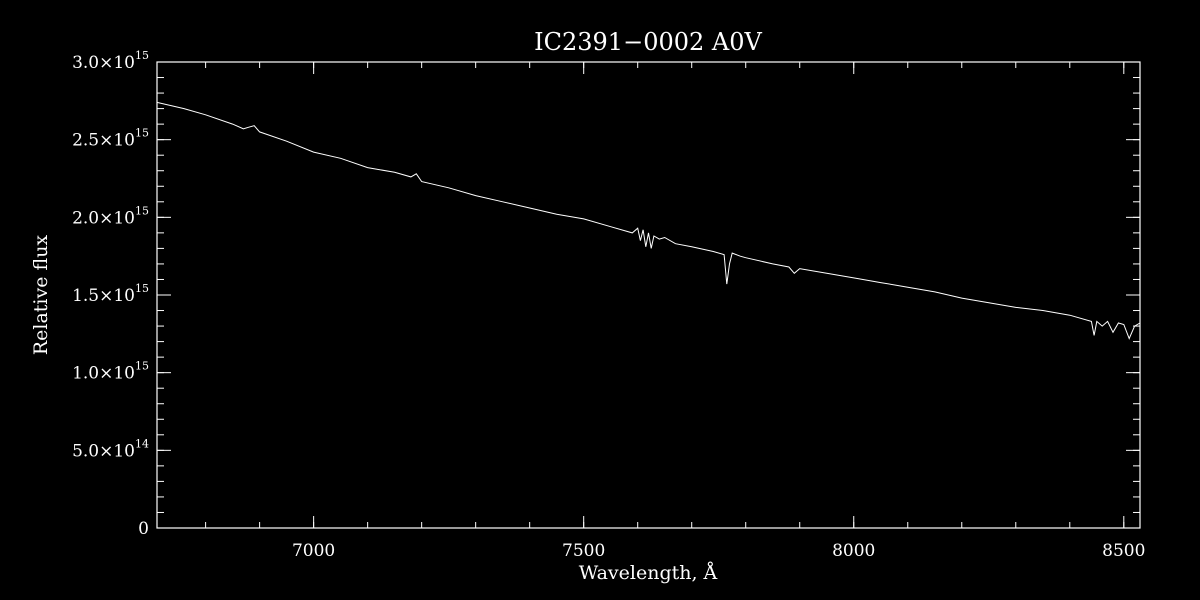 The height and width of the screenshot is (600, 1200). Describe the element at coordinates (103, 141) in the screenshot. I see `y-tick-mantissa: 2.5×10` at that location.